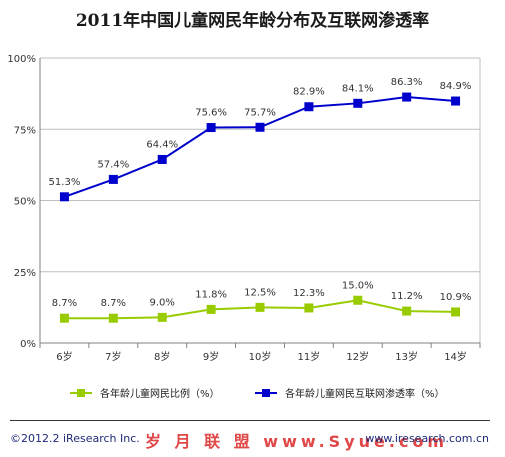 The image size is (505, 457). What do you see at coordinates (427, 438) in the screenshot?
I see `website-link: www.iresearch.com.cn` at bounding box center [427, 438].